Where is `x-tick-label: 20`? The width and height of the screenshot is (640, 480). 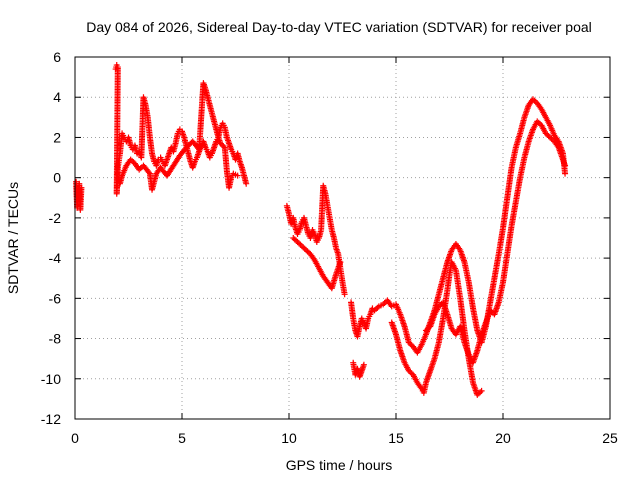
x-tick-label: 20 is located at coordinates (503, 438).